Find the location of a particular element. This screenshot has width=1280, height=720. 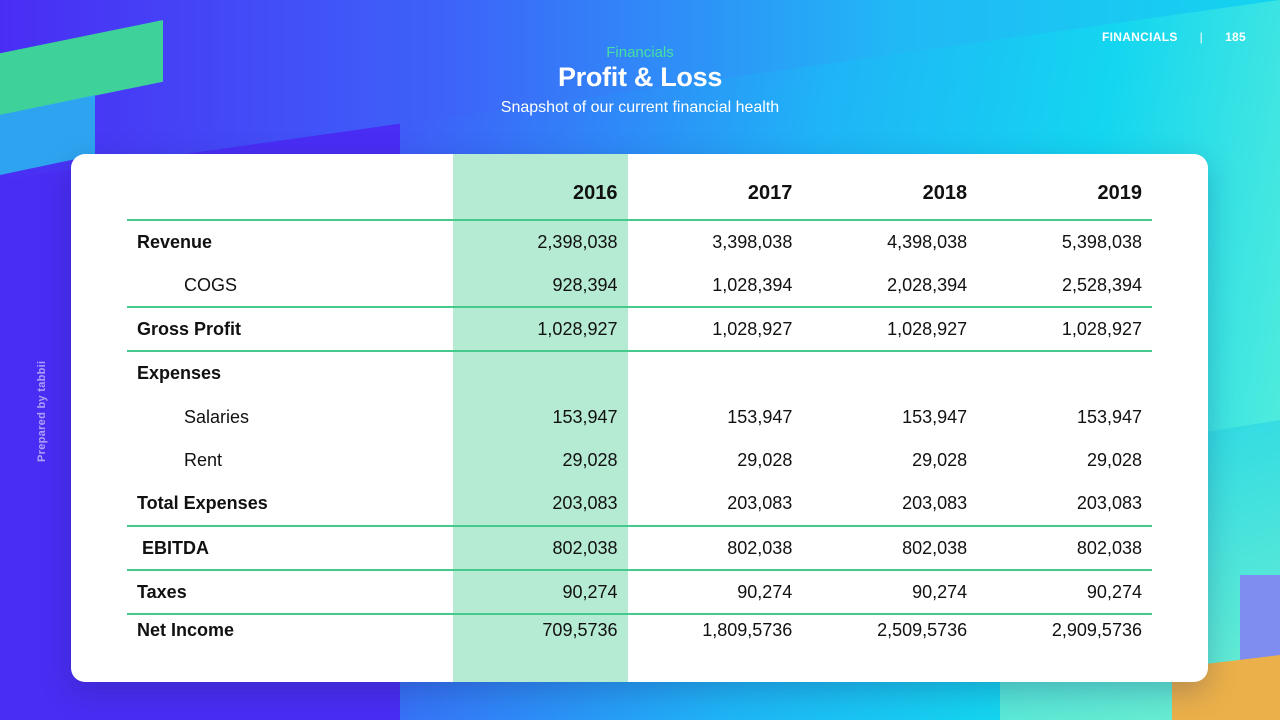

row-label: EBITDA is located at coordinates (175, 547).